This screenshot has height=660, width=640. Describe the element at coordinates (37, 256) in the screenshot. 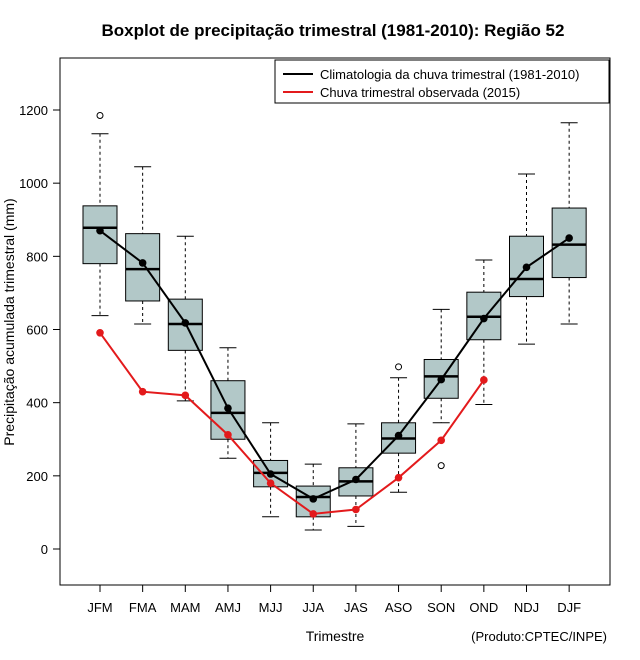

I see `y-tick-label: 800` at that location.